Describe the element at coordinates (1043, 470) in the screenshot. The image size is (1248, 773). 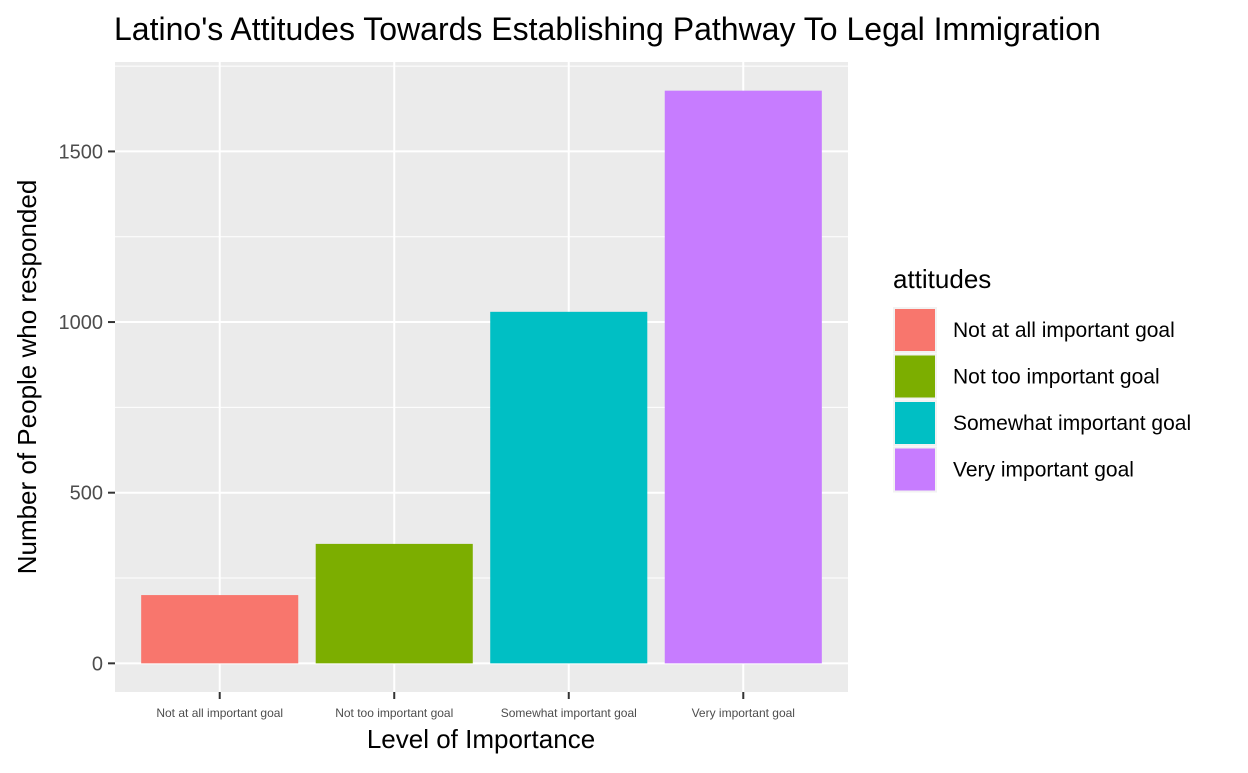
I see `legend-label: Very important goal` at that location.